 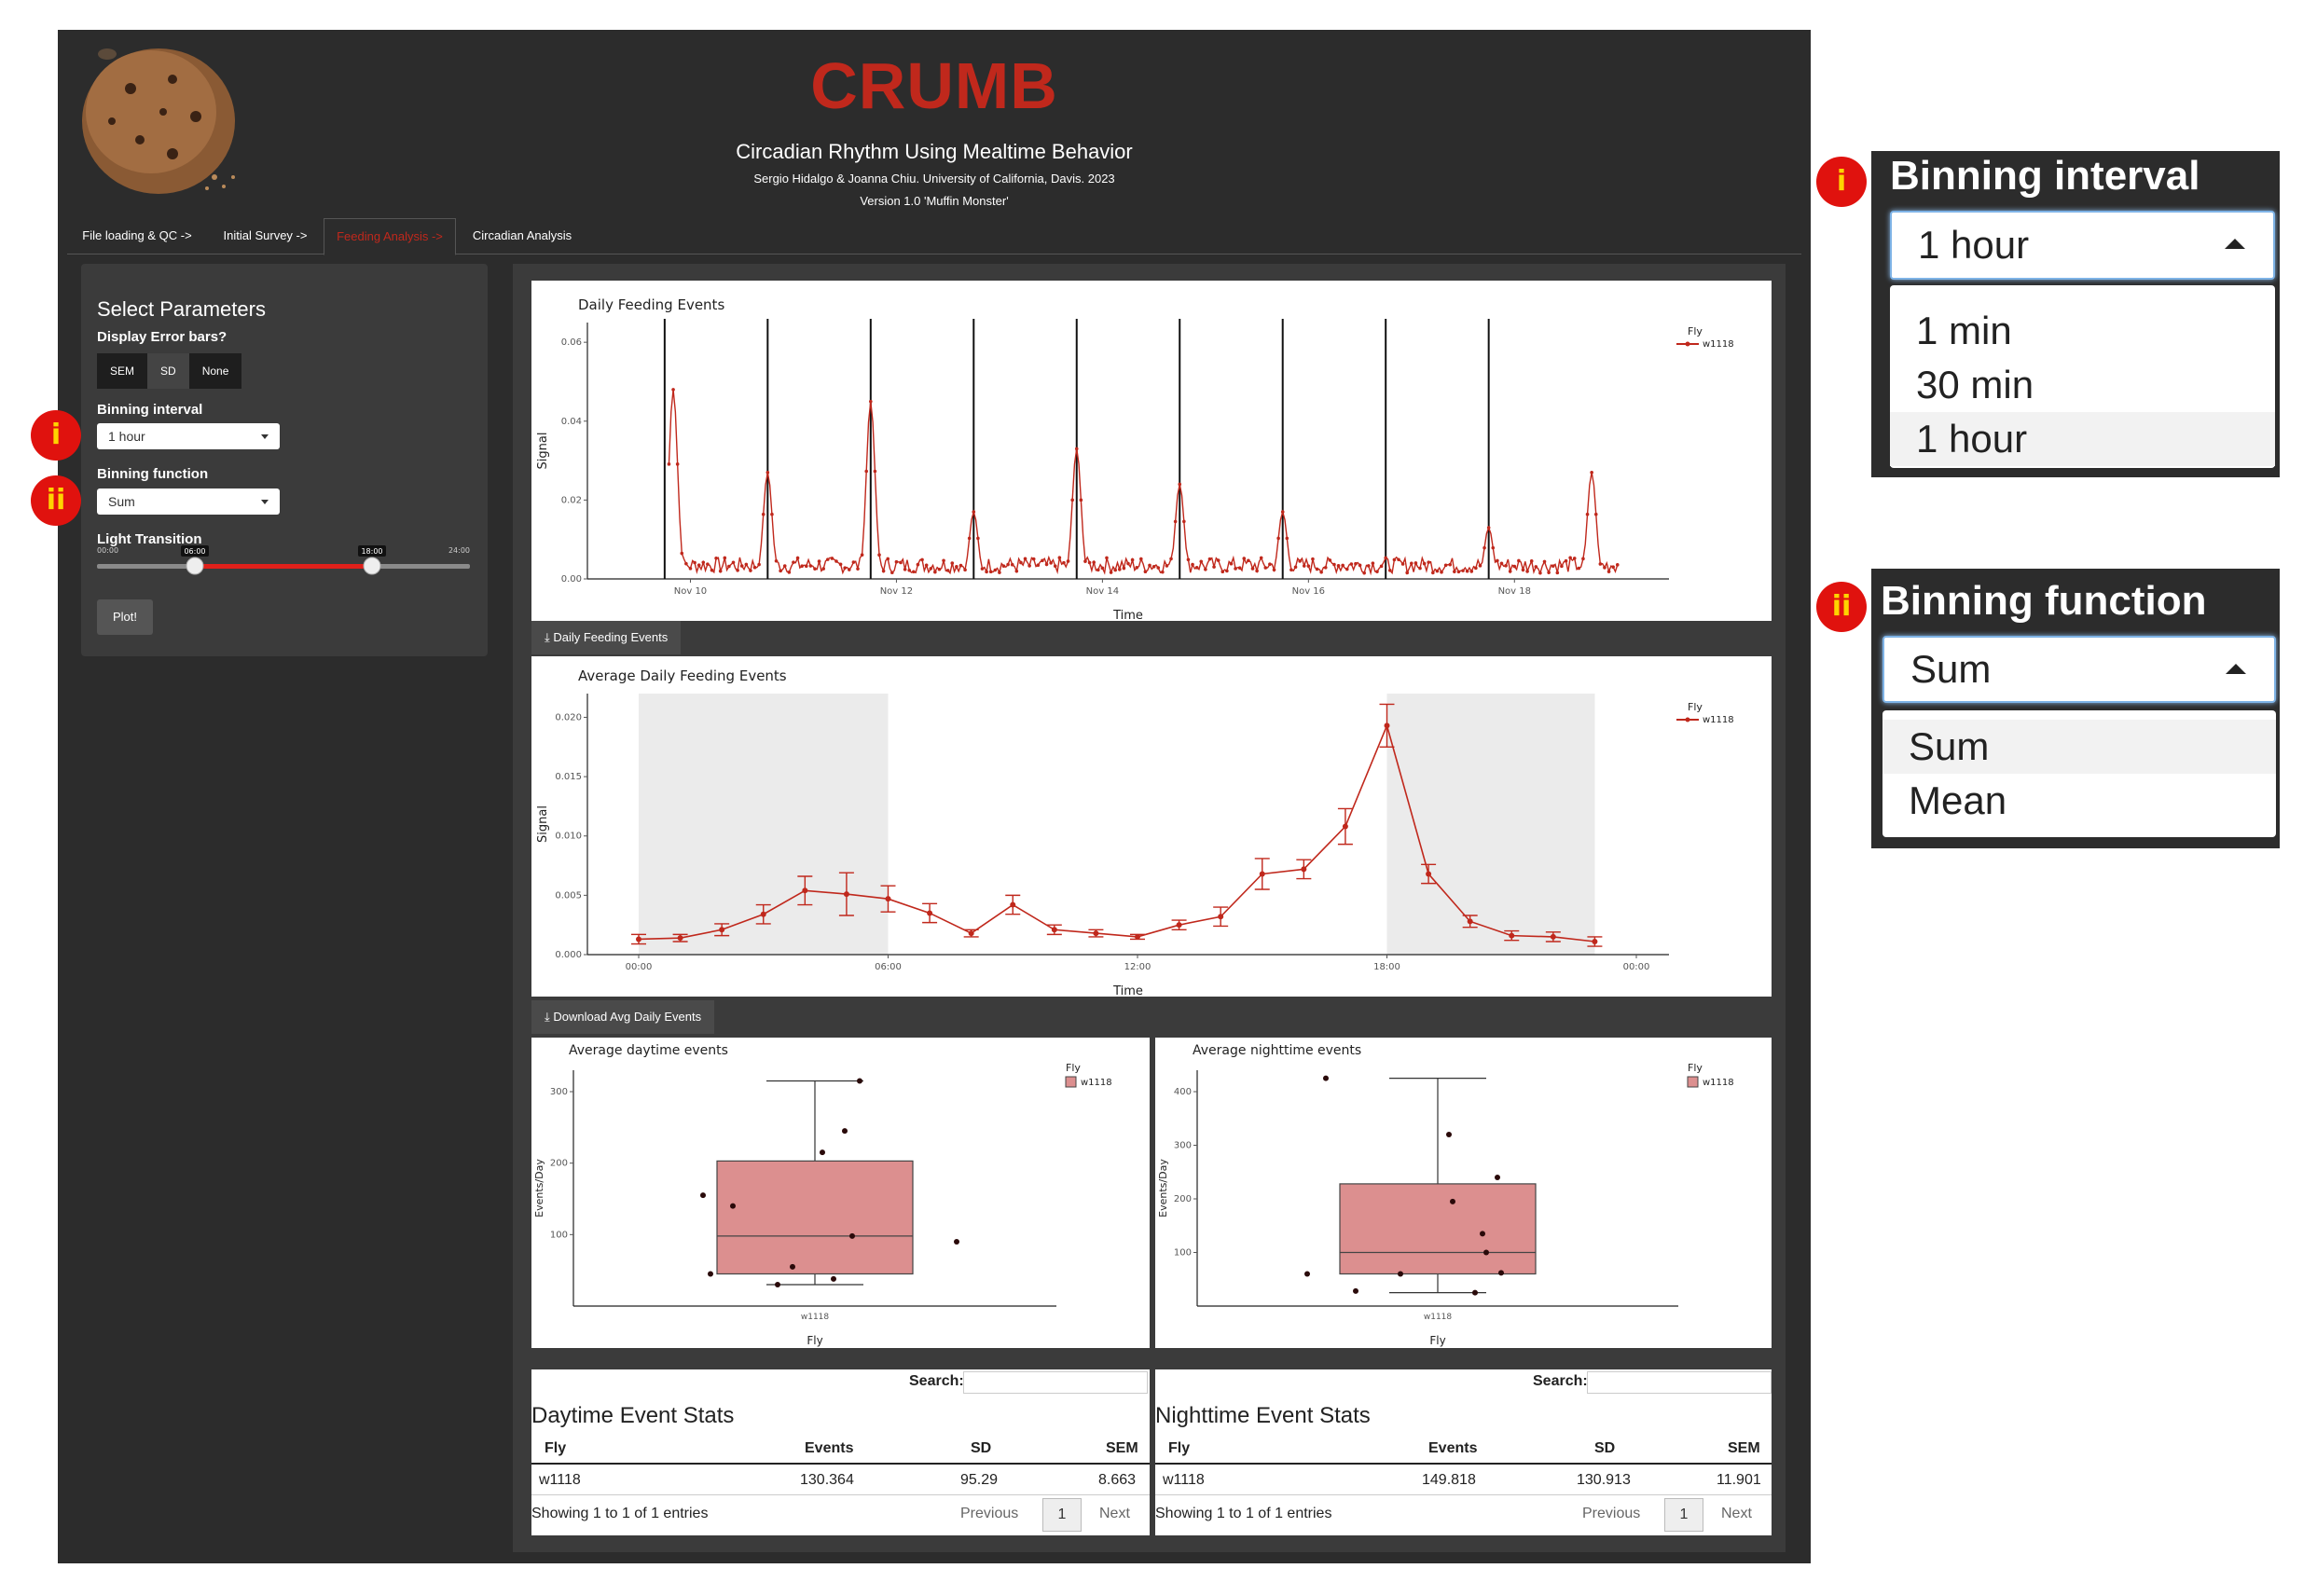 What do you see at coordinates (168, 371) in the screenshot?
I see `sd-button: SD` at bounding box center [168, 371].